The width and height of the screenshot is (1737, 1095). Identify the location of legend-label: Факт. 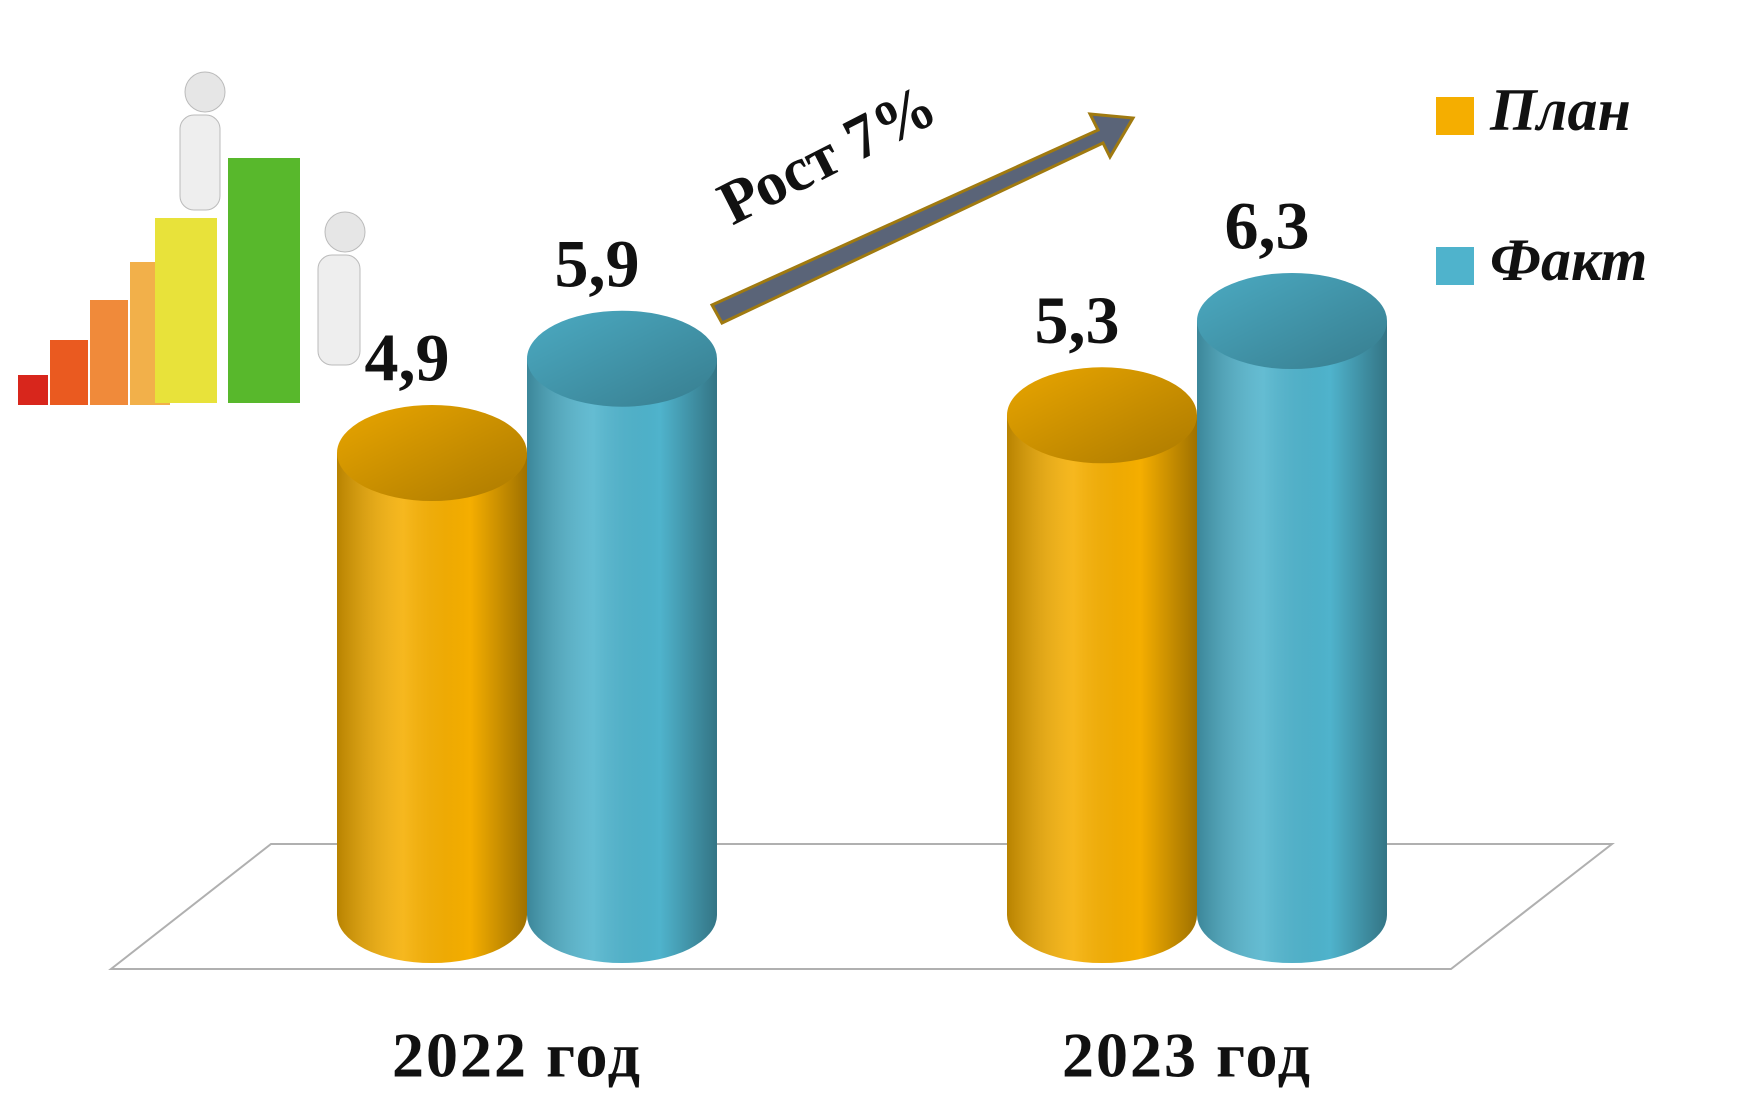
(1568, 260).